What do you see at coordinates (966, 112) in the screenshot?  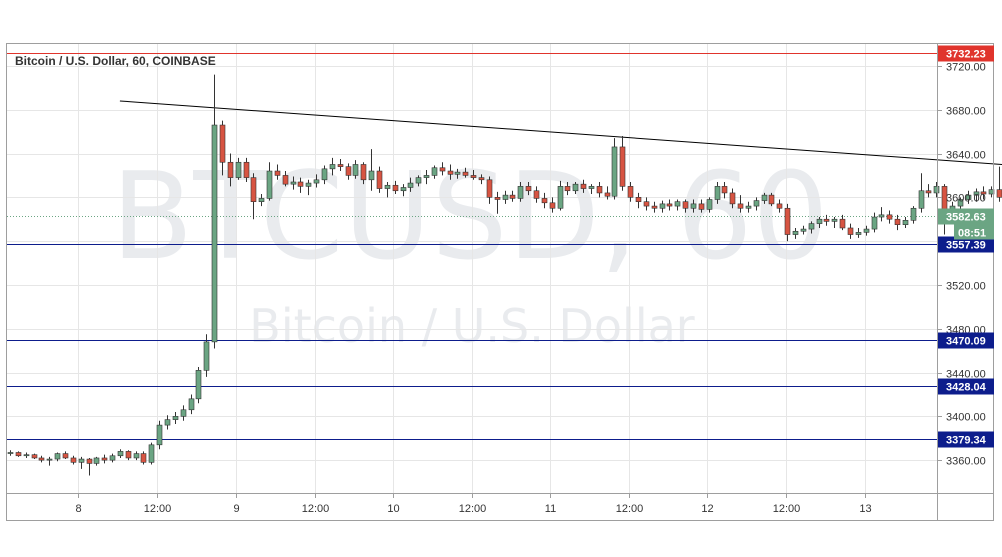 I see `y-tick-label: 3680.00` at bounding box center [966, 112].